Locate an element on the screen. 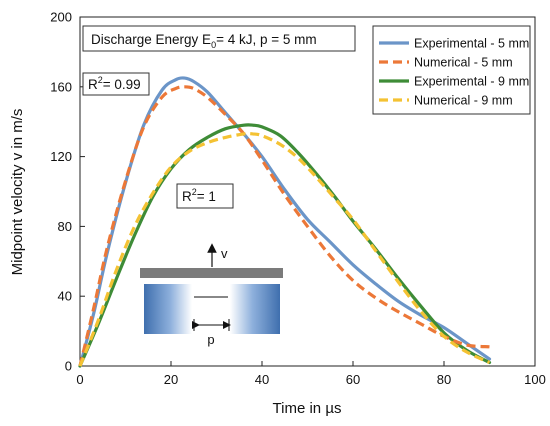 This screenshot has width=550, height=426. r2-annotation-9mm: R2= 1 is located at coordinates (205, 196).